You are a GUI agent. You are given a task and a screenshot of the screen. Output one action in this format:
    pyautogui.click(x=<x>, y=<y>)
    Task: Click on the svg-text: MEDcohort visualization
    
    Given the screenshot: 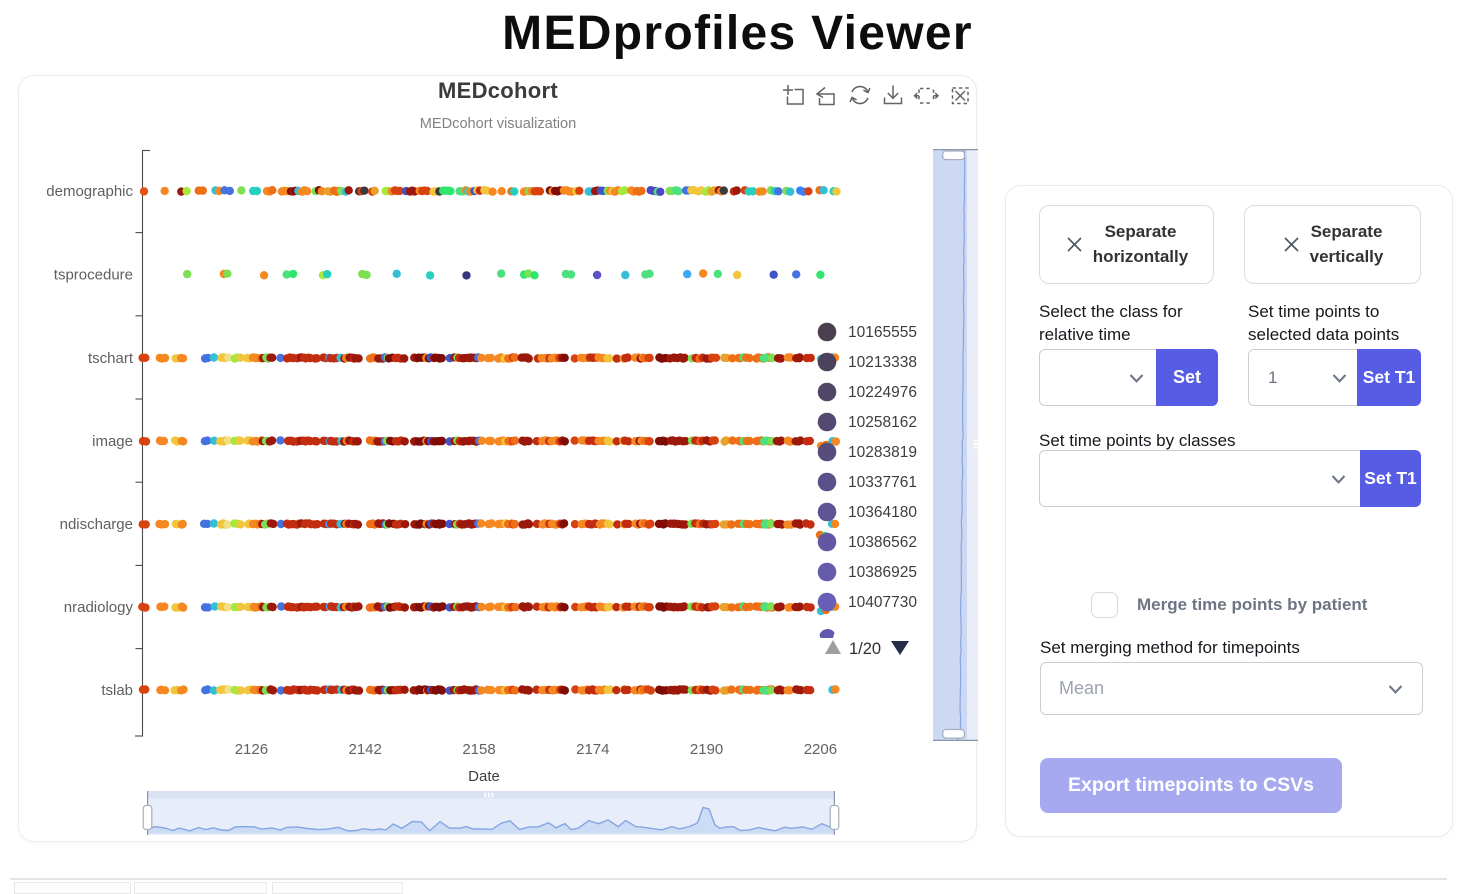 What is the action you would take?
    pyautogui.click(x=498, y=124)
    